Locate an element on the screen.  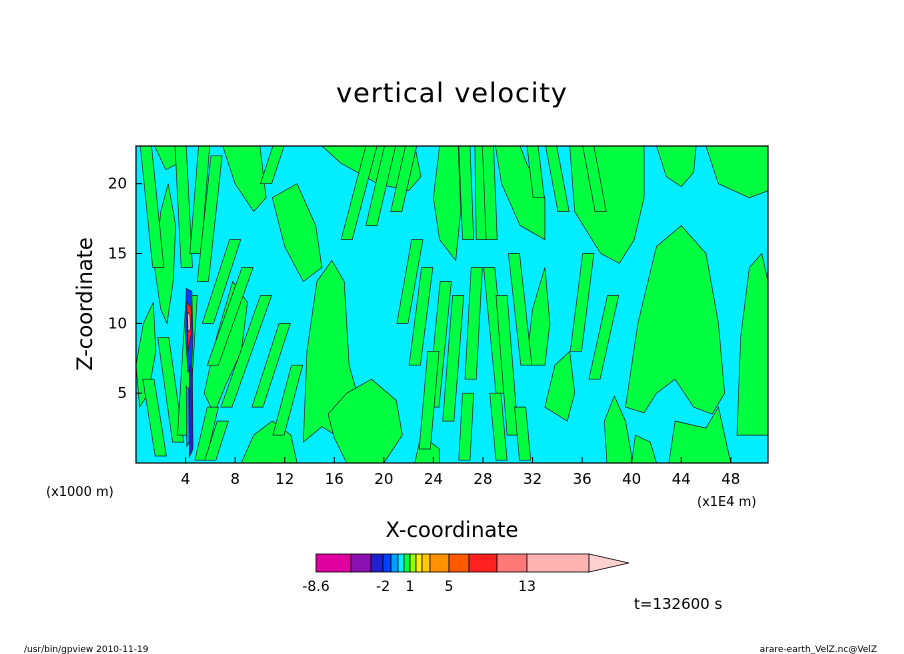
x-tick-label: 24 is located at coordinates (433, 479).